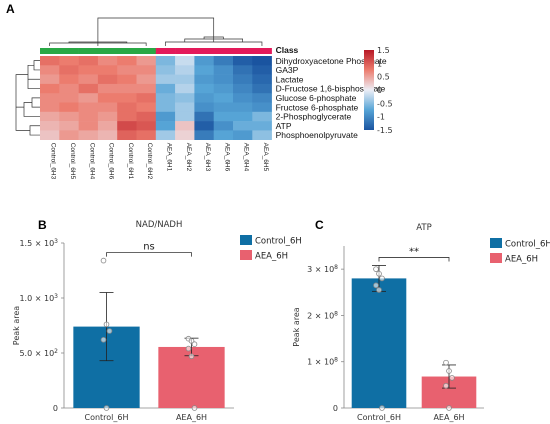 This screenshot has width=550, height=424. What do you see at coordinates (56, 351) in the screenshot?
I see `y-tick-exponent: 2` at bounding box center [56, 351].